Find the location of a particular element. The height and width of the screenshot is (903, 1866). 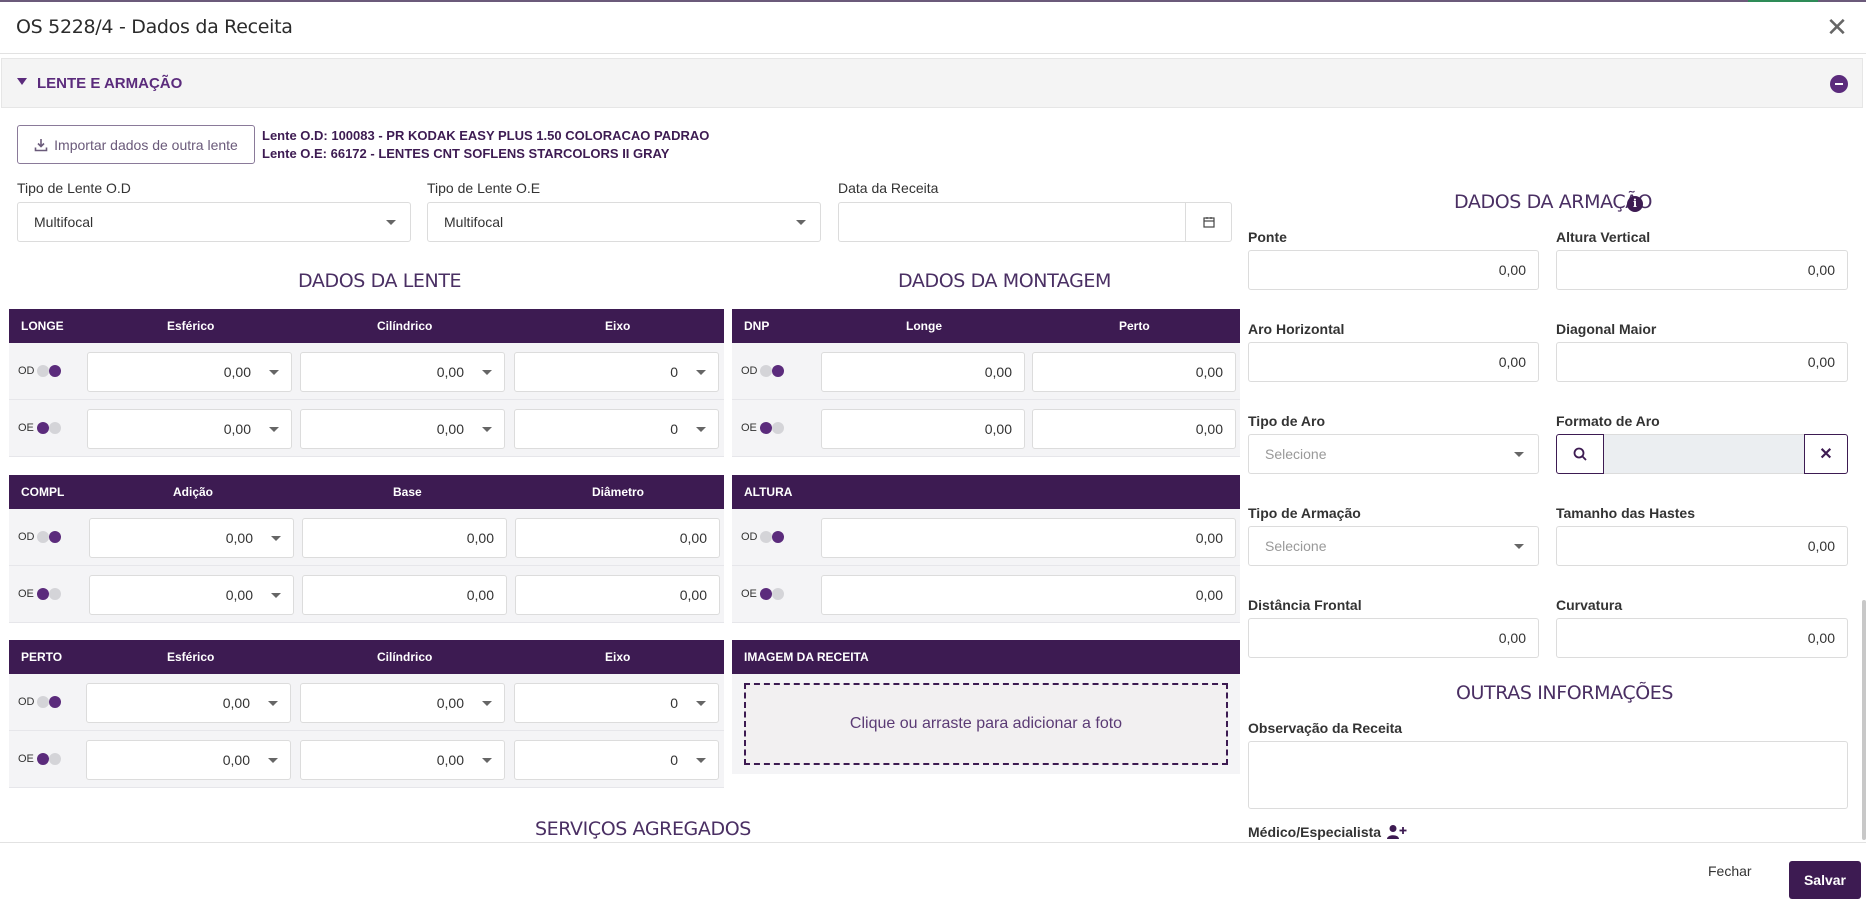

dnp-oe-longe: 0,00 is located at coordinates (923, 429).